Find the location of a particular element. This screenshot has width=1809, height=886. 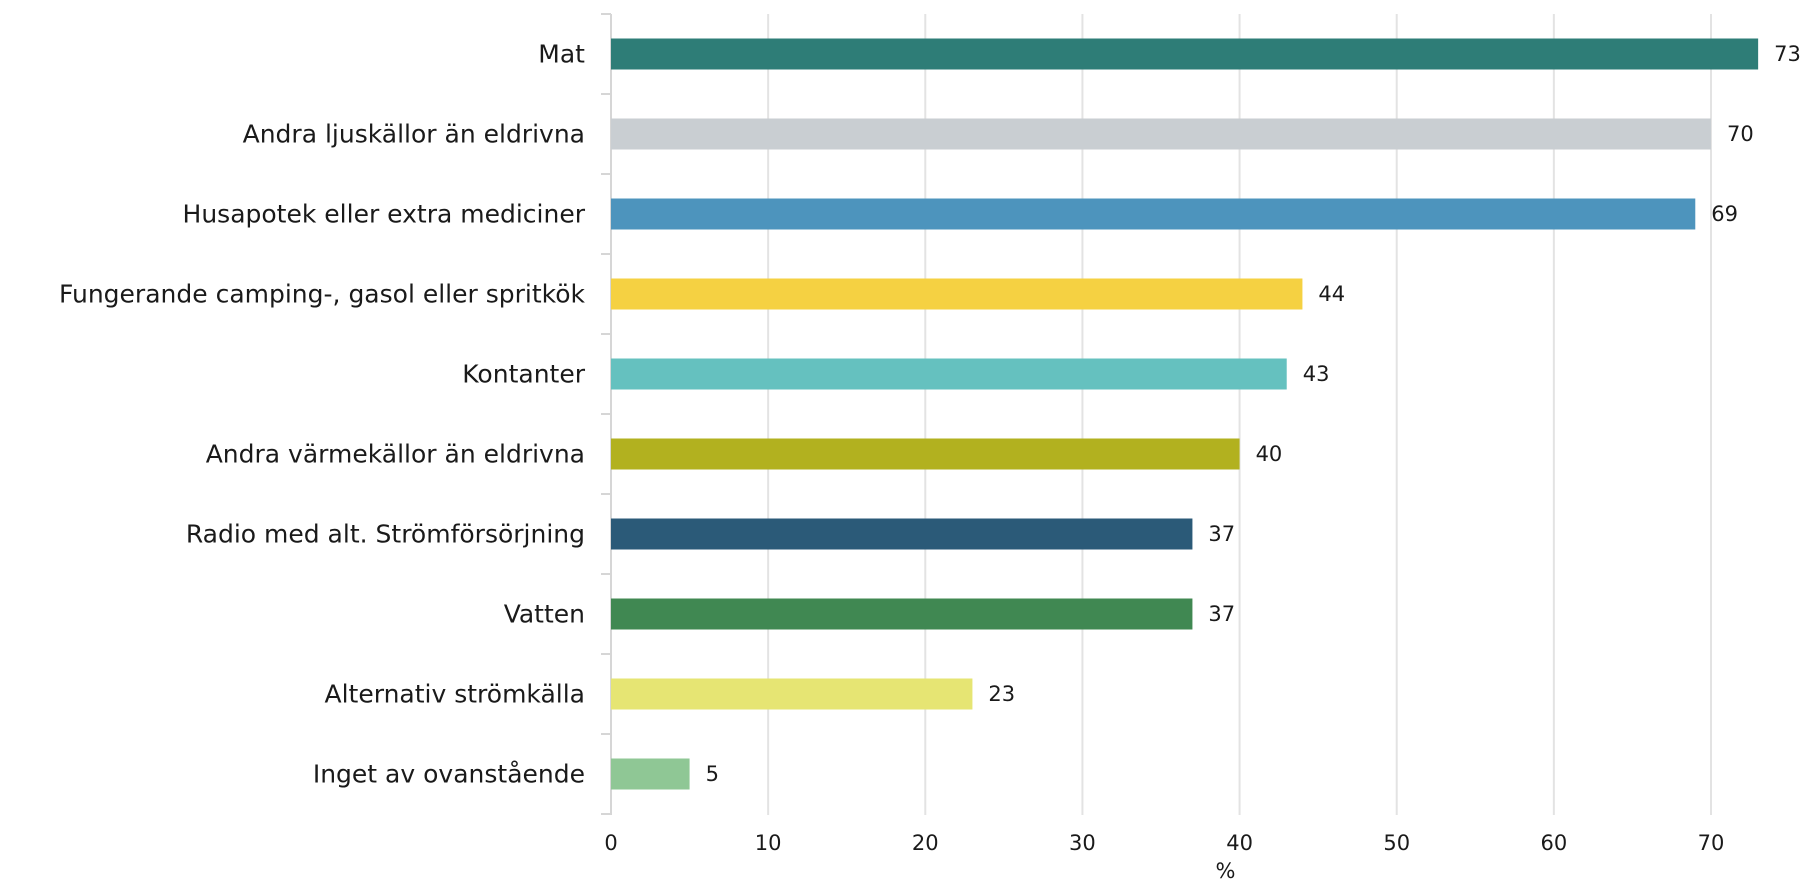

data-label: 73 is located at coordinates (1787, 54).